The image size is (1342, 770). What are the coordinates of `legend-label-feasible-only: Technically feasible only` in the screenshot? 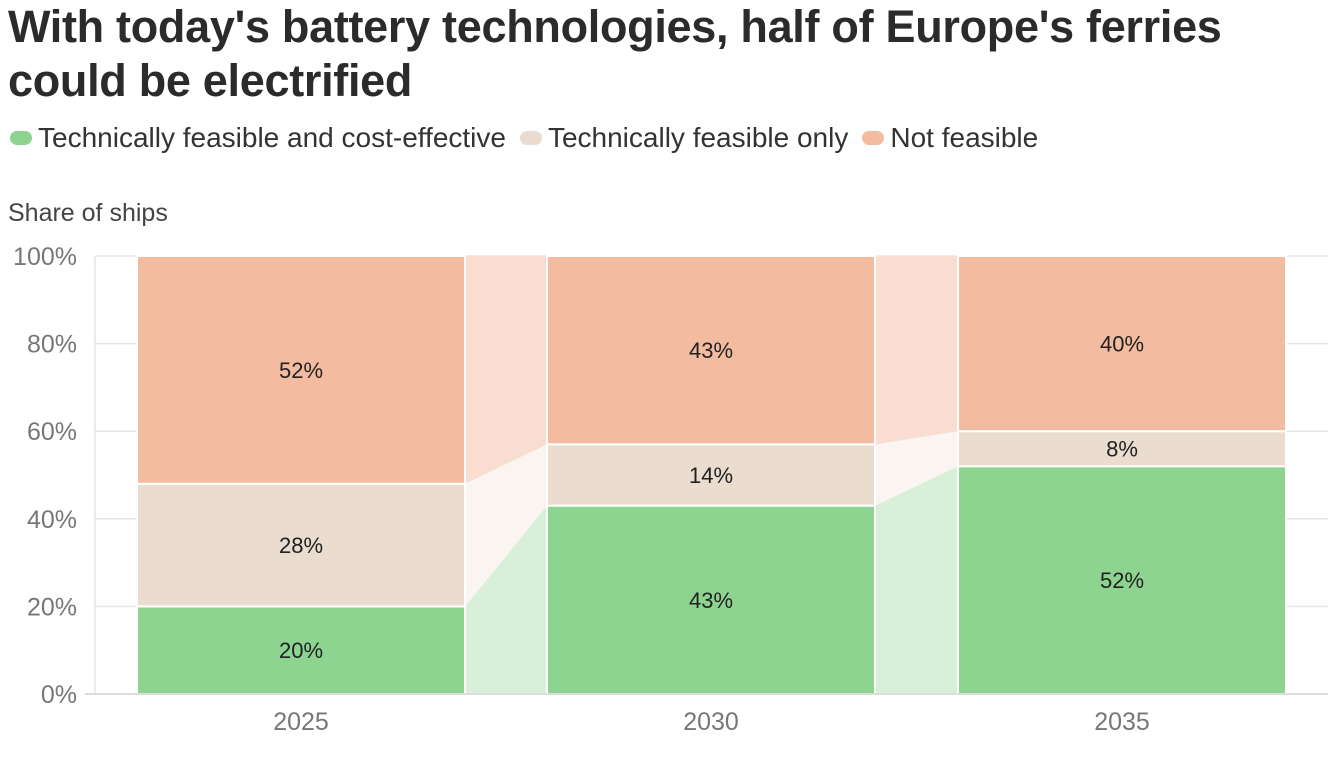 It's located at (698, 137).